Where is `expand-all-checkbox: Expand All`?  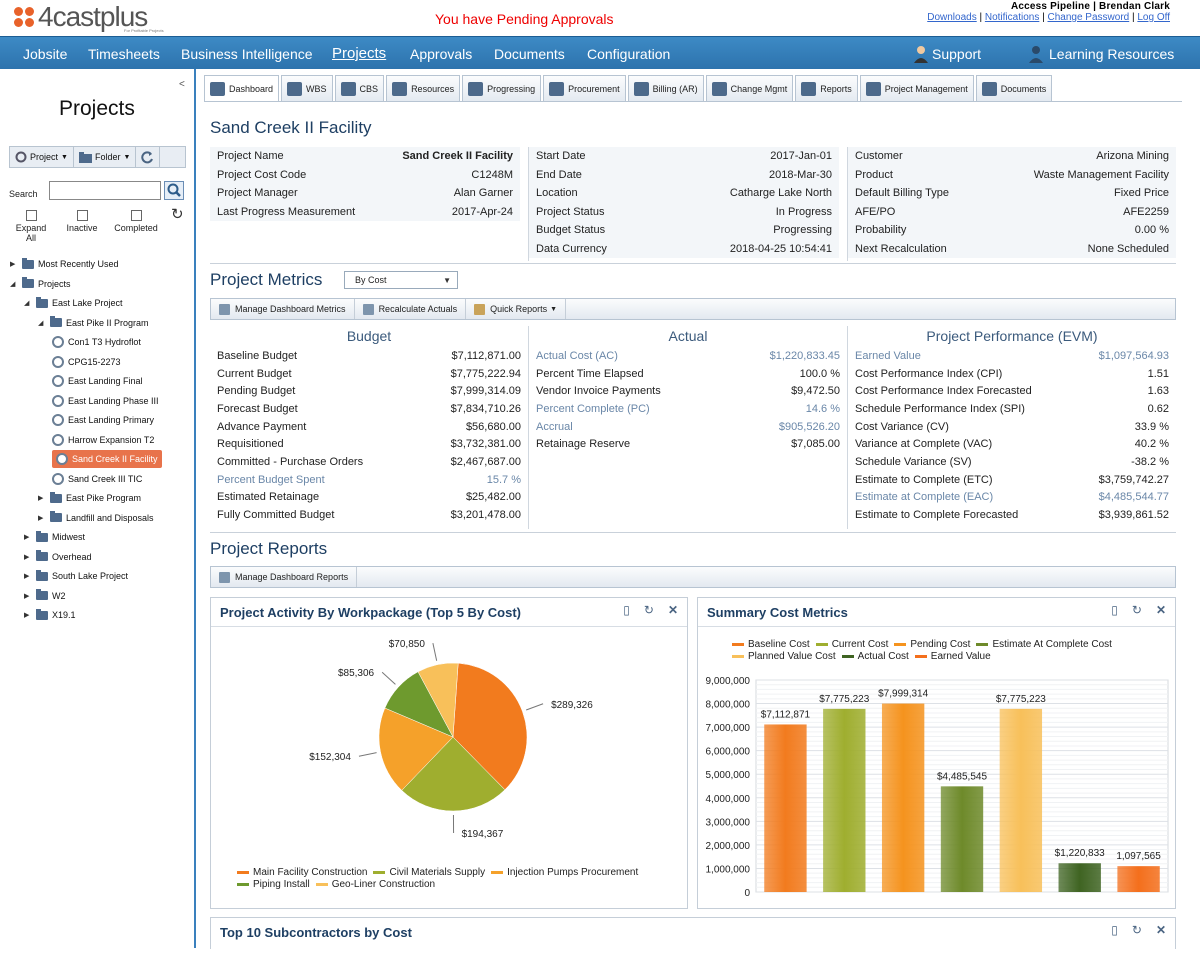
expand-all-checkbox: Expand All is located at coordinates (31, 226).